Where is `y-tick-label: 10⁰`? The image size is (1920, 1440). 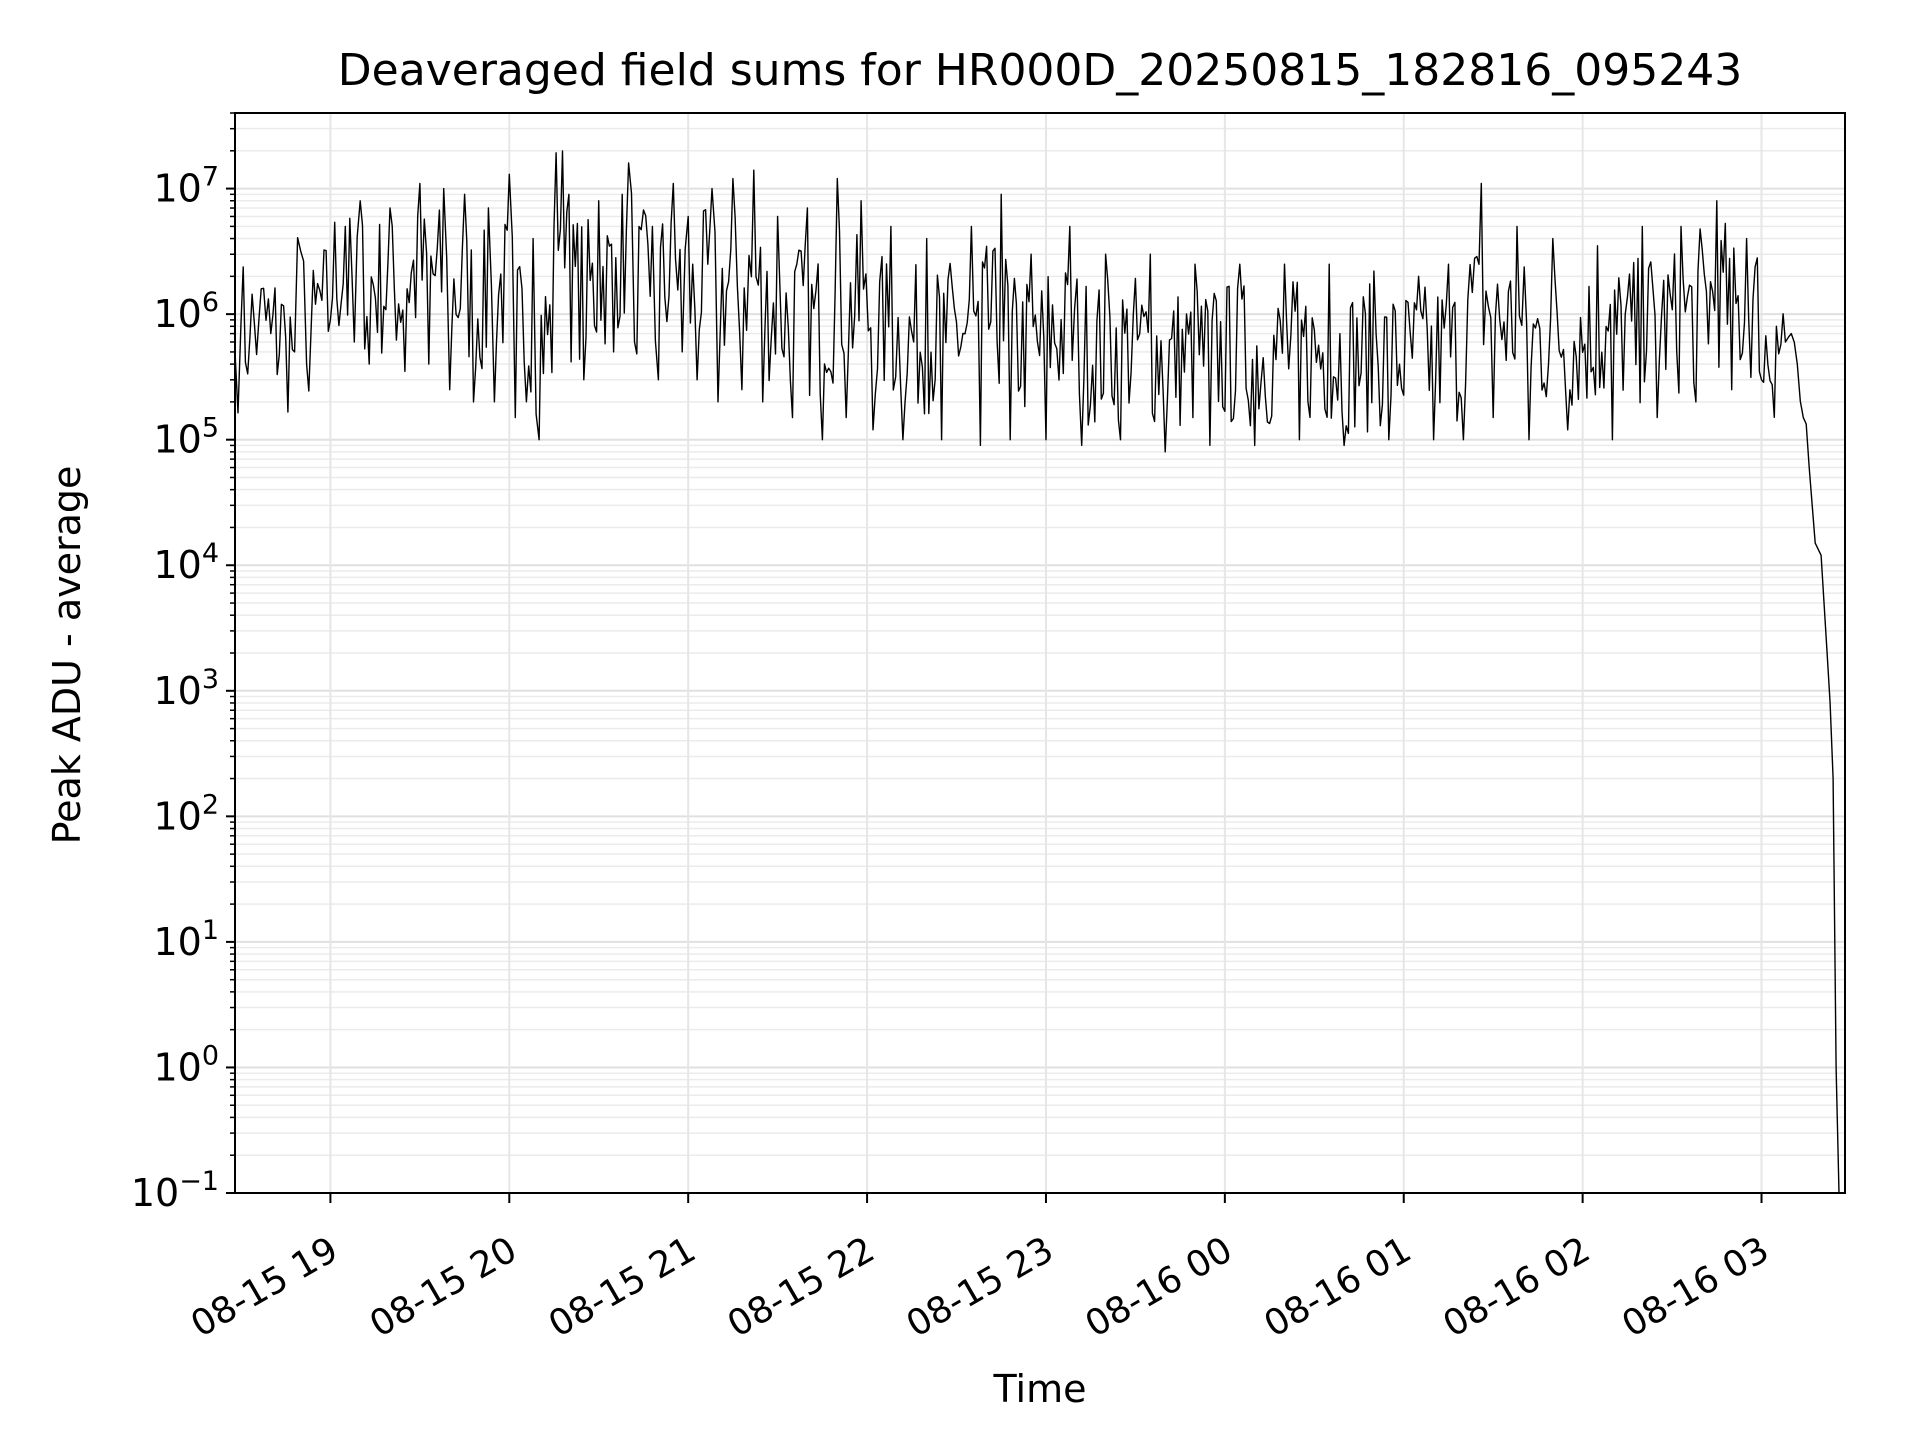
y-tick-label: 10⁰ is located at coordinates (186, 1064).